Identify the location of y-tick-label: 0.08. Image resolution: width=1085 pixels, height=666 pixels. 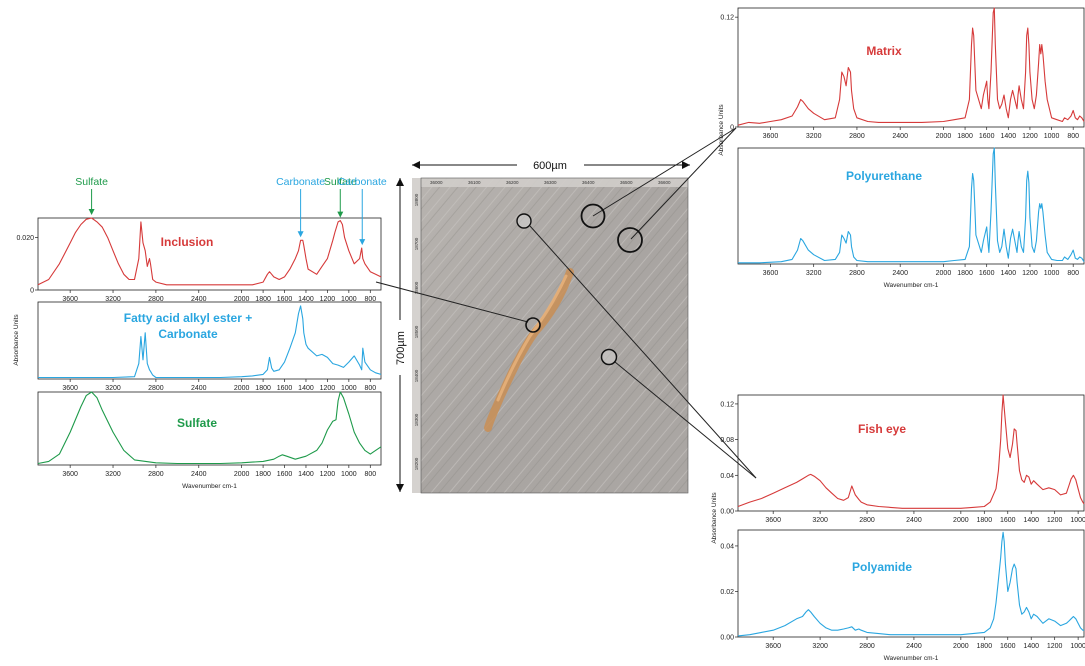
(727, 440).